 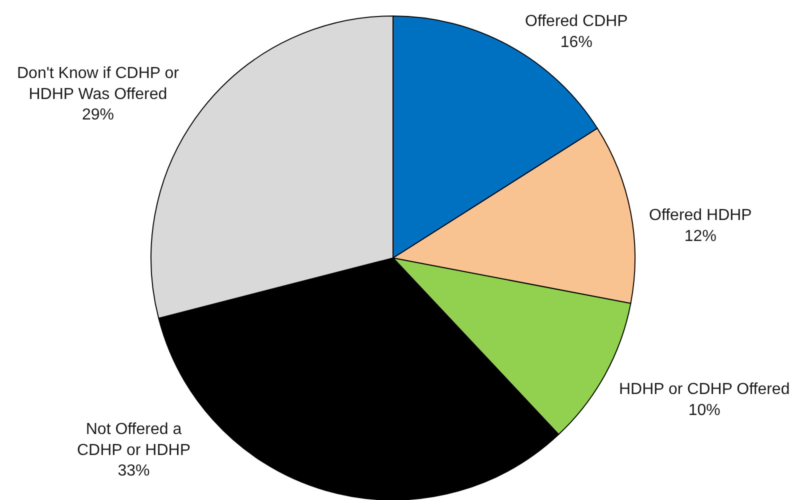 I want to click on data-label: 10%, so click(x=704, y=410).